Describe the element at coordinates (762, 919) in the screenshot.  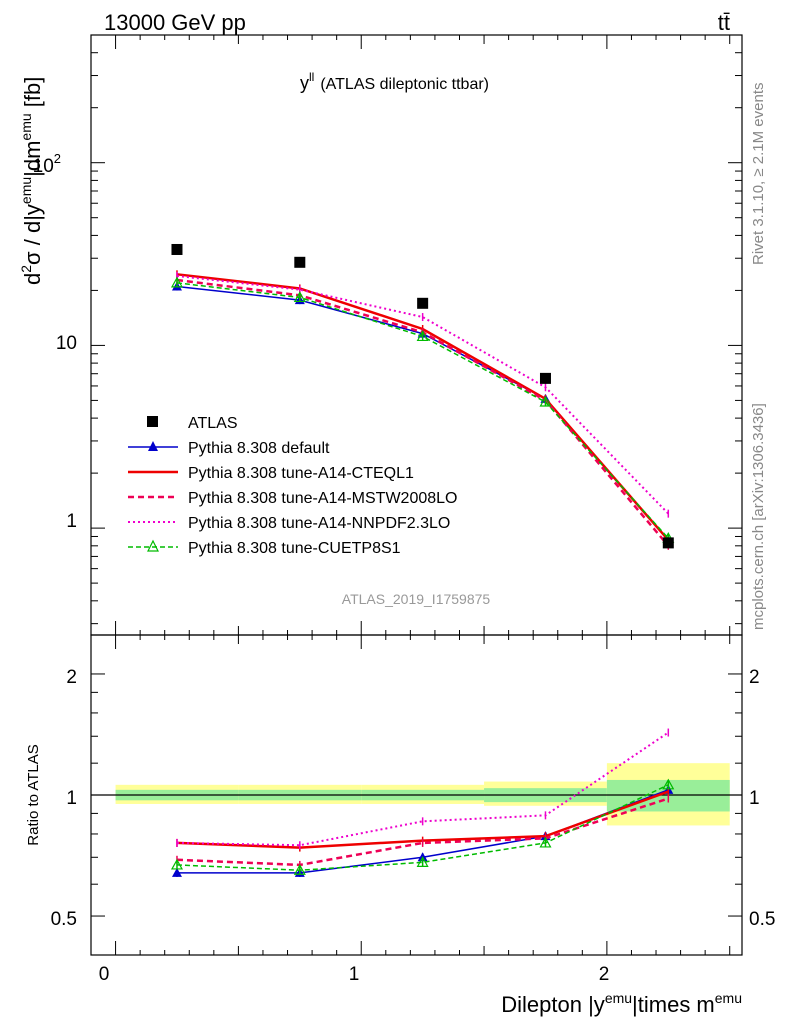
I see `ratio-y-tick-label-0-5-right: 0.5` at that location.